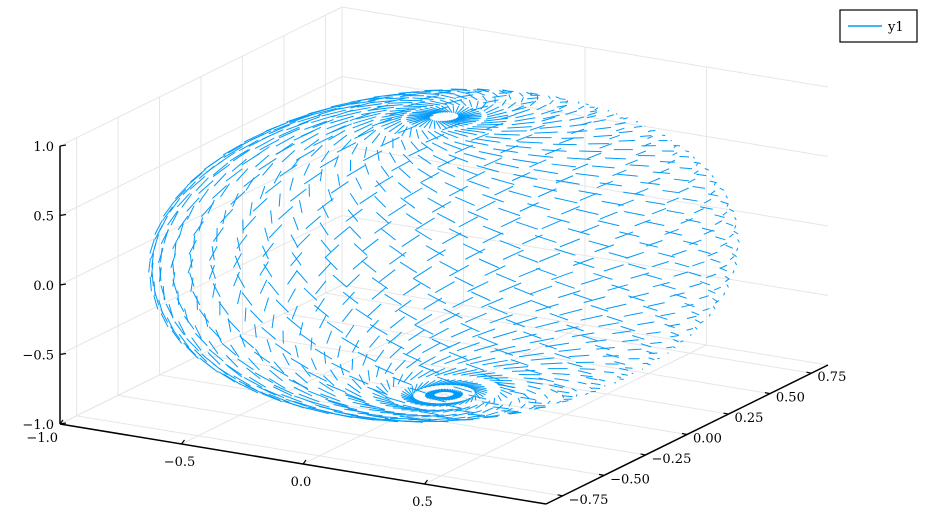 The width and height of the screenshot is (928, 523). Describe the element at coordinates (878, 26) in the screenshot. I see `legend: y1` at that location.